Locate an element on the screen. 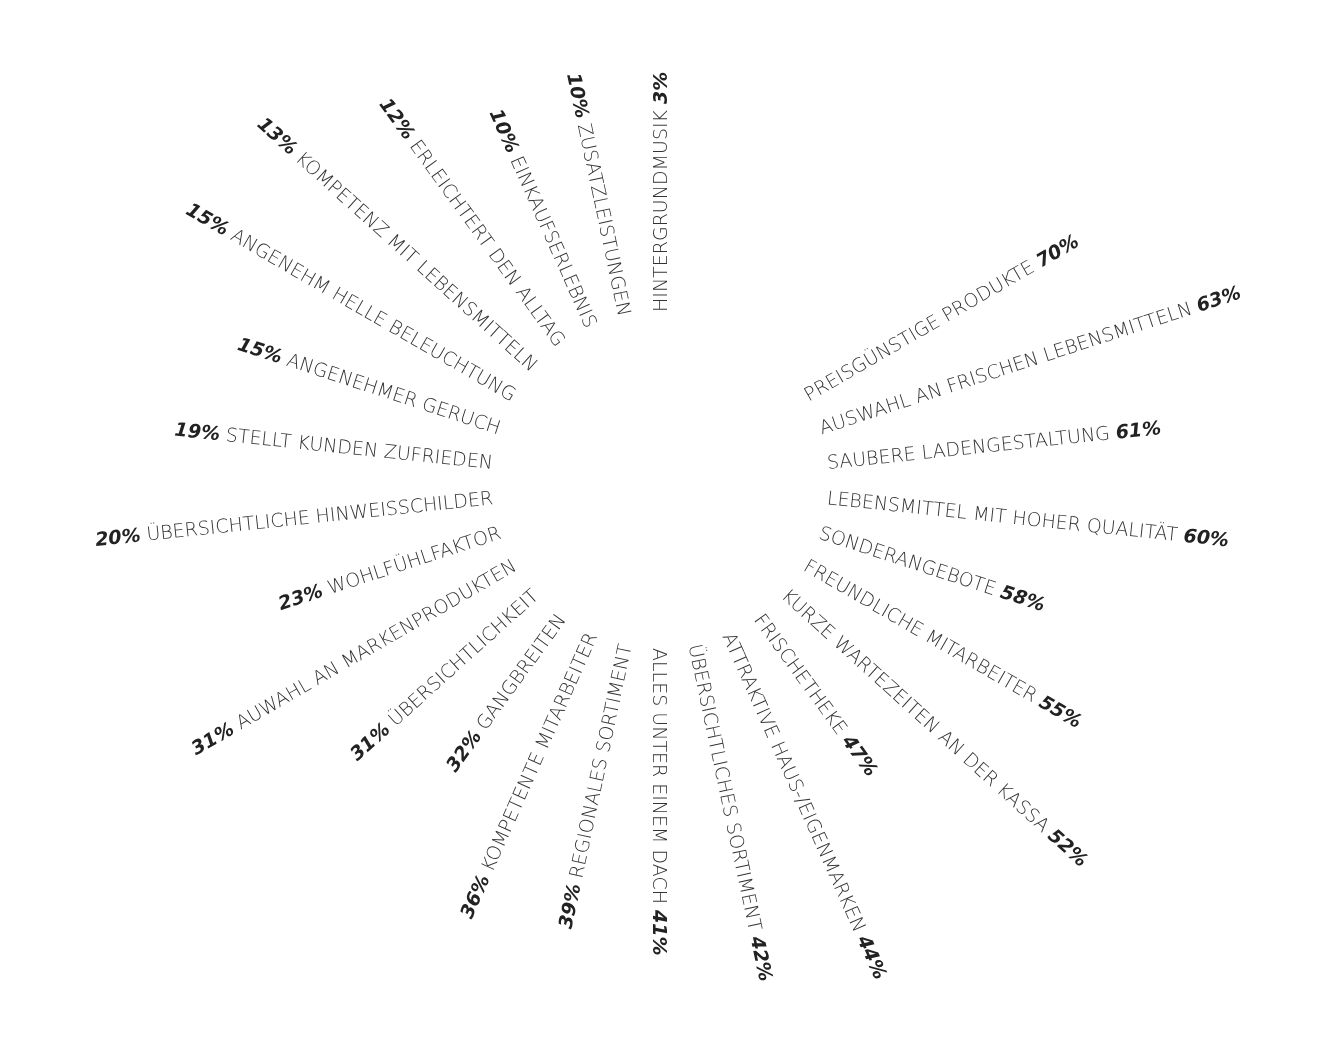 The image size is (1327, 1046). data-label: 36% is located at coordinates (474, 896).